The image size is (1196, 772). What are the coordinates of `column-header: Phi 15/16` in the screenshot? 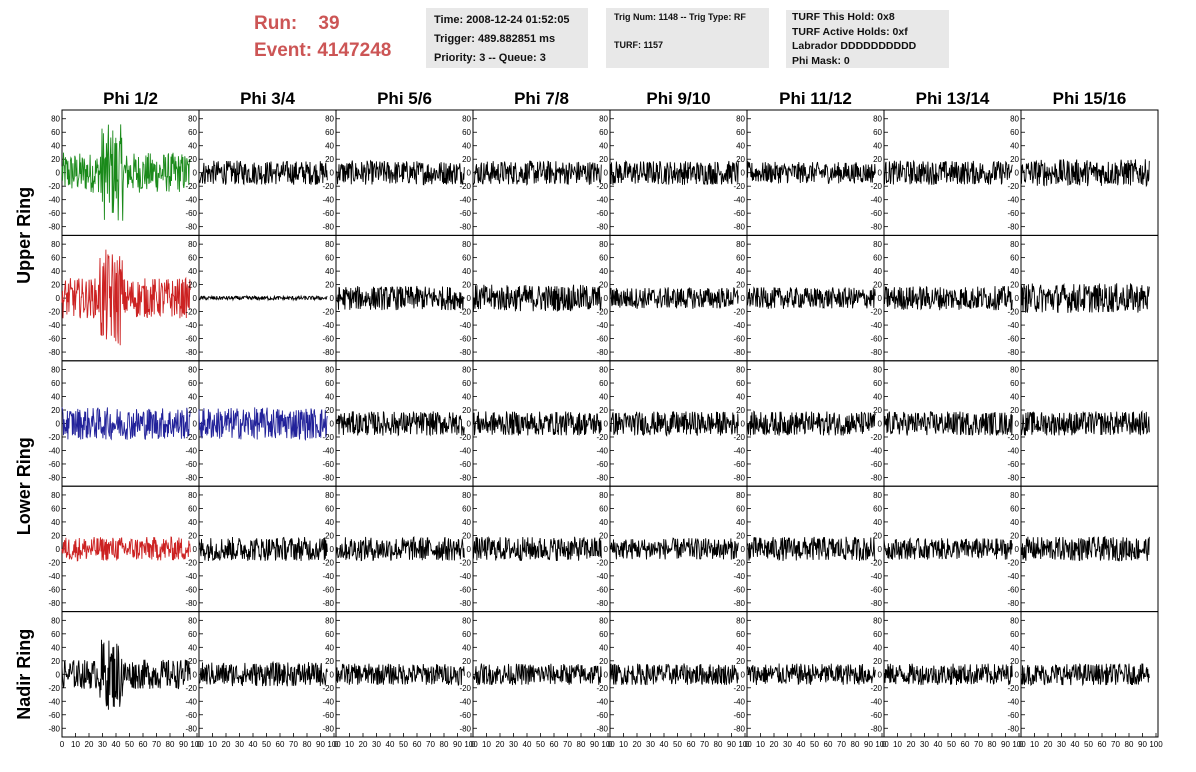 It's located at (1090, 98).